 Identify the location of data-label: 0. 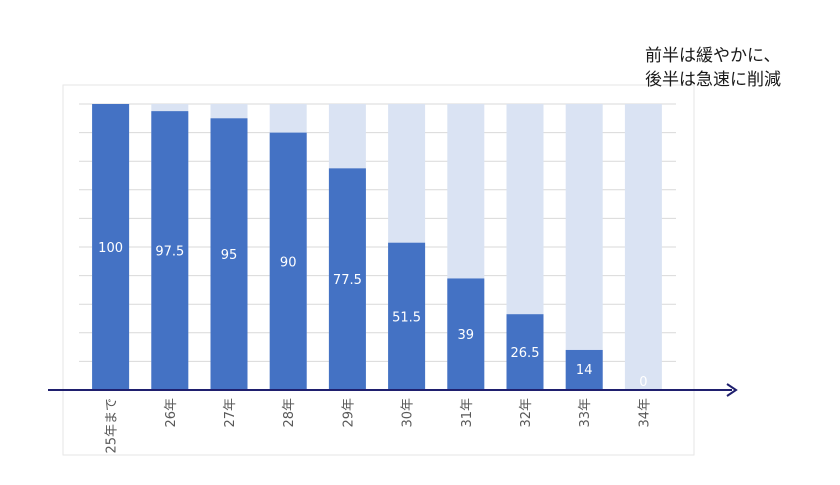
(643, 382).